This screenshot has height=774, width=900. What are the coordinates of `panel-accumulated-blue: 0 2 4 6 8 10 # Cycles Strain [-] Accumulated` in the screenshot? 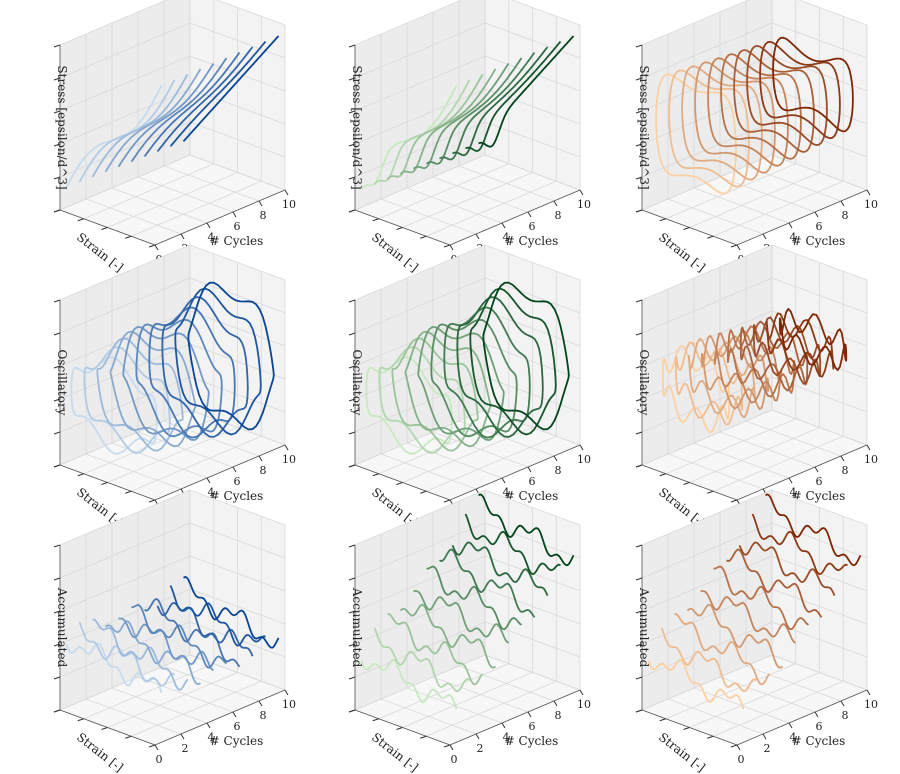 It's located at (174, 631).